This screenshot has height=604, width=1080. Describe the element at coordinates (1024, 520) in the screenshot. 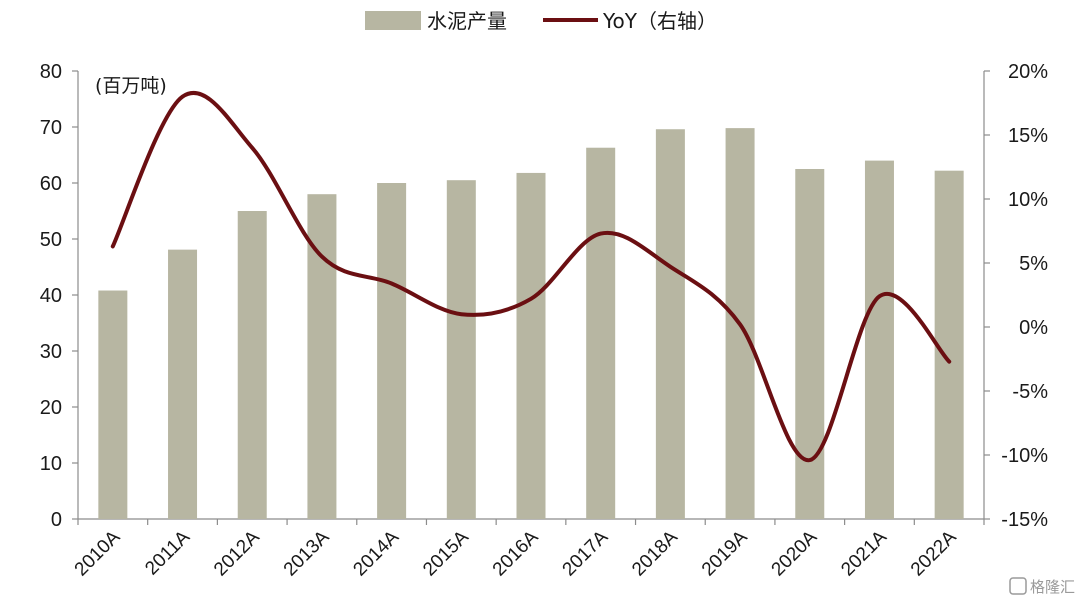

I see `right-axis-tick-label: -15%` at that location.